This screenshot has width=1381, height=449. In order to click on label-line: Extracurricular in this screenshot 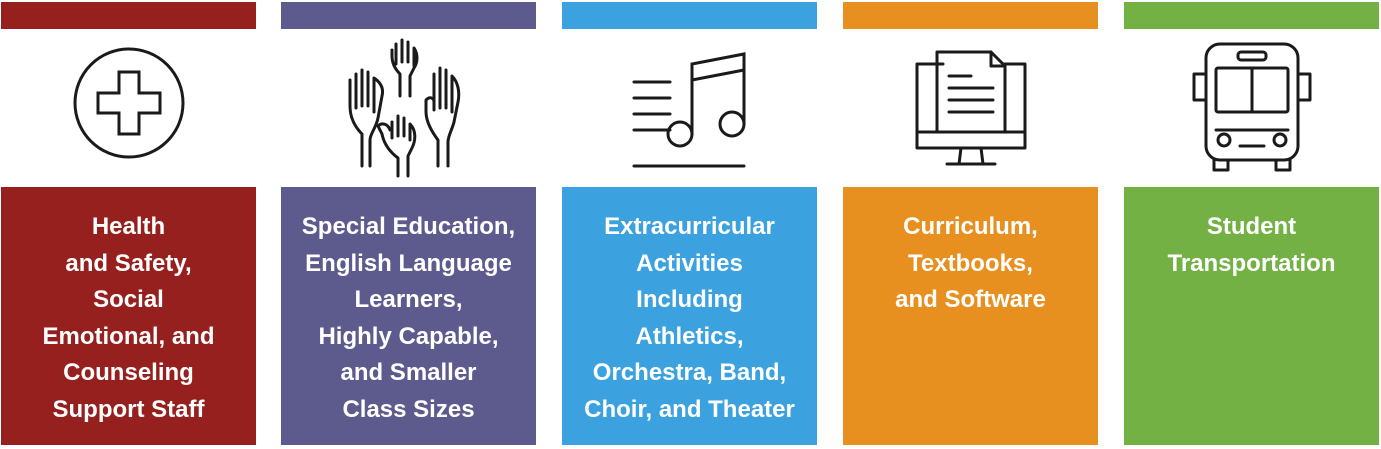, I will do `click(689, 226)`.